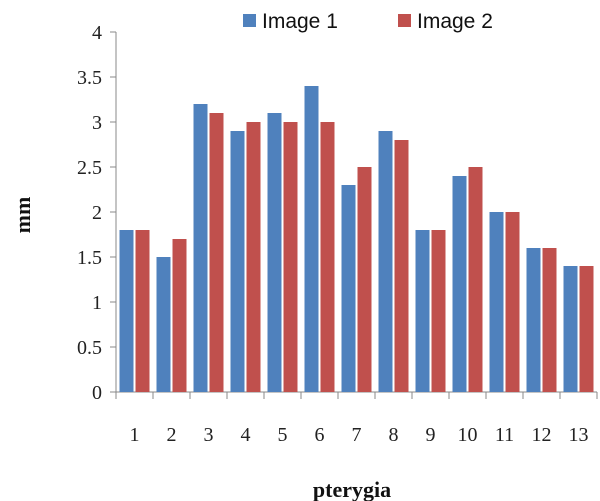 This screenshot has width=600, height=501. What do you see at coordinates (172, 435) in the screenshot?
I see `x-tick-label: 2` at bounding box center [172, 435].